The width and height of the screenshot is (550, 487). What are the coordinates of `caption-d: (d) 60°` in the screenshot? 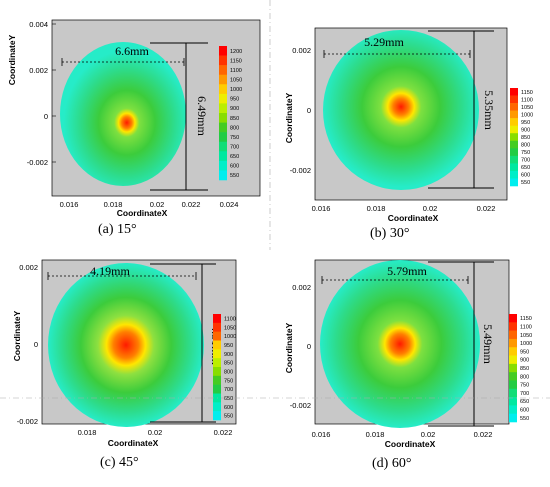 It's located at (392, 463).